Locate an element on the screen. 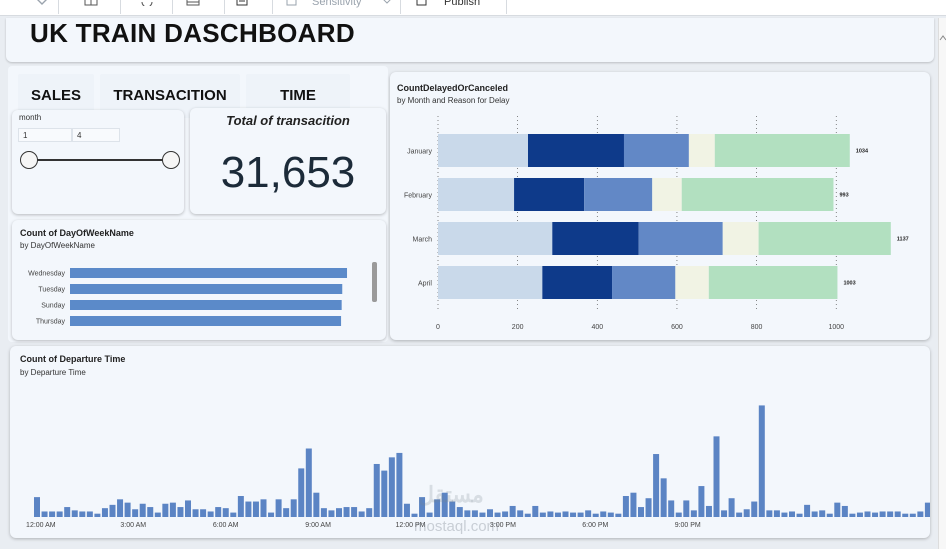 This screenshot has height=549, width=946. dep-x-tick: 3:00 AM is located at coordinates (133, 525).